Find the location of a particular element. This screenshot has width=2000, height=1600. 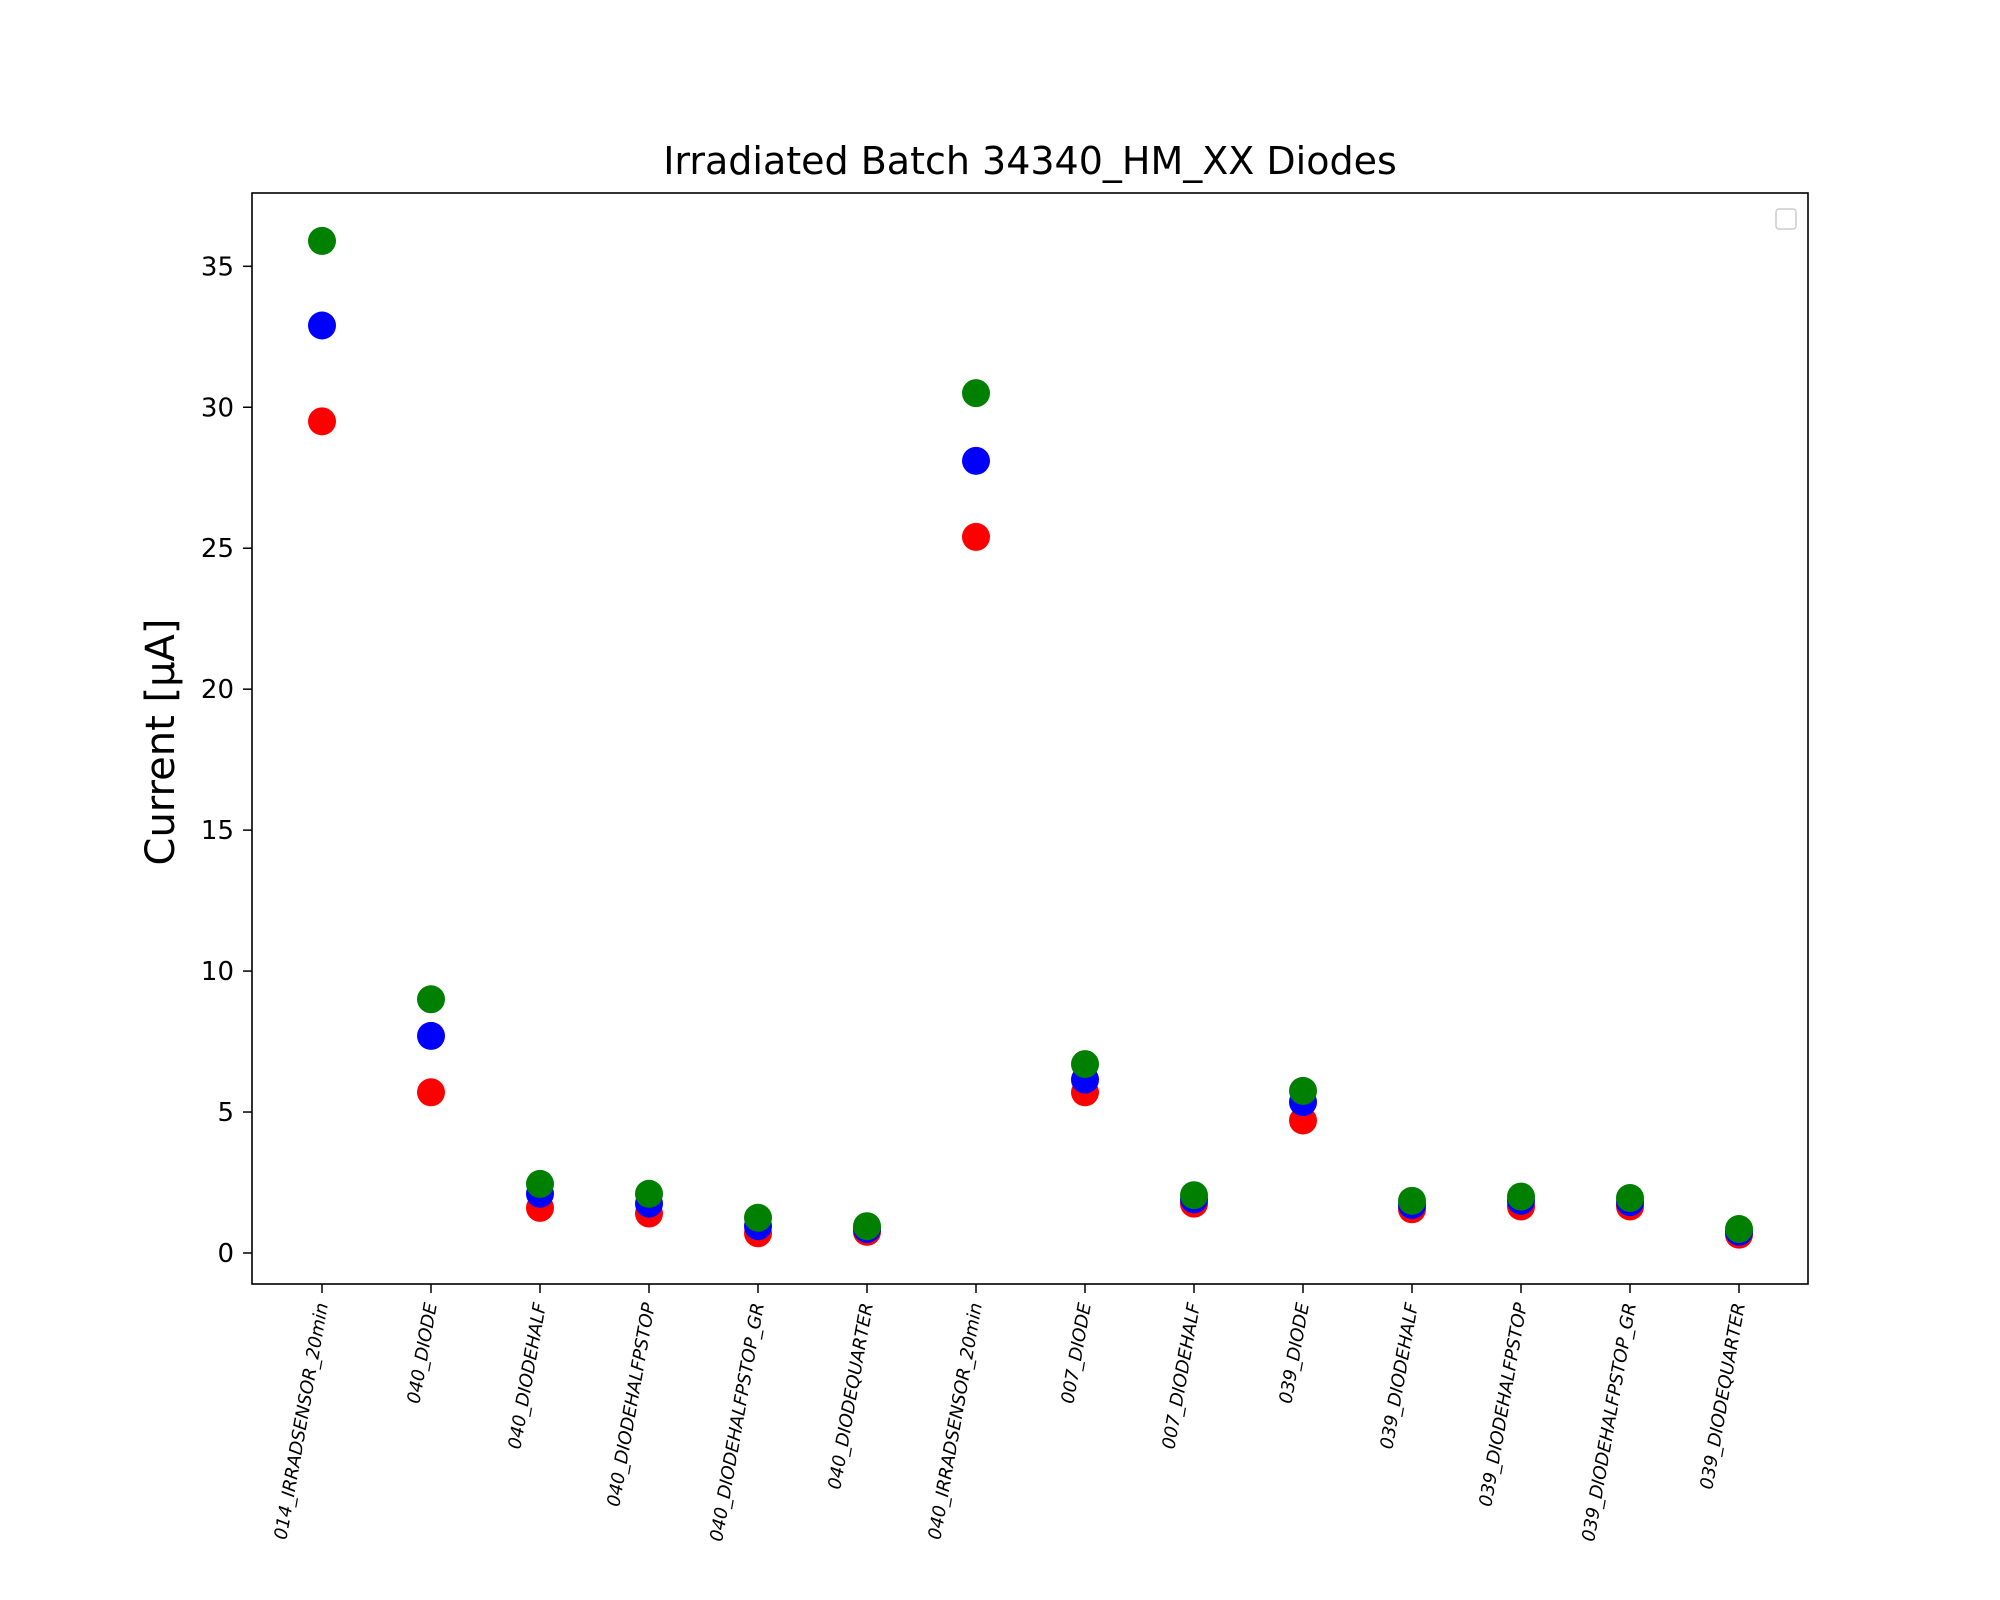

x-tick-label: 039_DIODE is located at coordinates (1295, 1353).